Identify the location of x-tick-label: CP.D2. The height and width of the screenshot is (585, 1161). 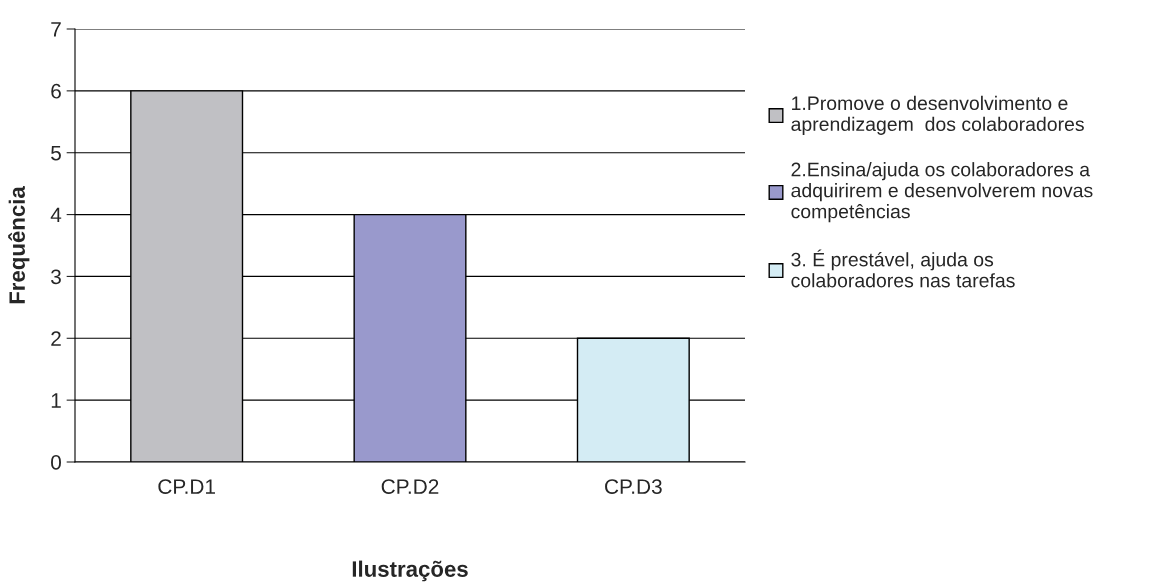
(410, 486).